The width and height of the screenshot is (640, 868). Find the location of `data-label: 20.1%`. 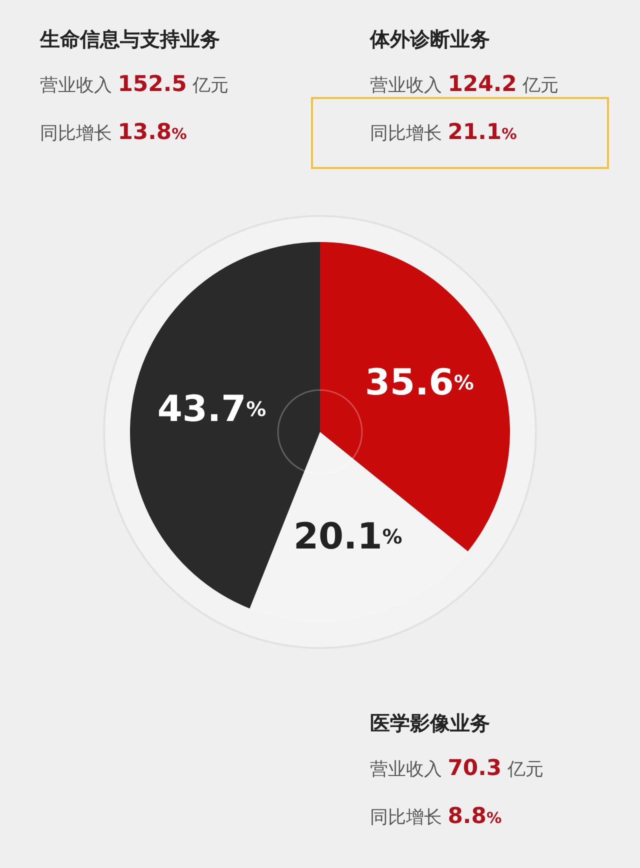

data-label: 20.1% is located at coordinates (347, 537).